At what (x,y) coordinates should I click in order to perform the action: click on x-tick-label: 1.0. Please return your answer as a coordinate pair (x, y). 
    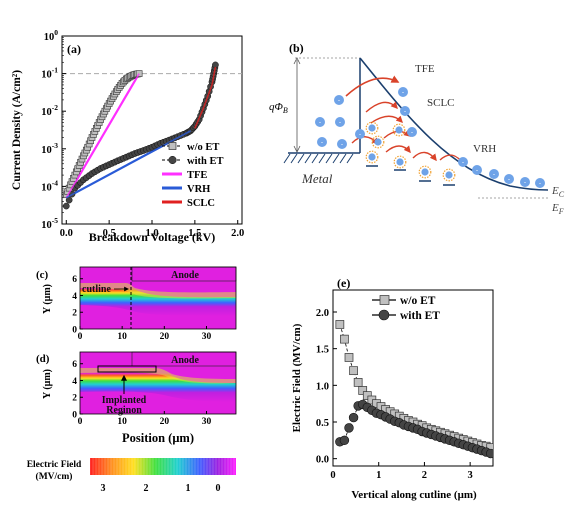
    Looking at the image, I should click on (151, 233).